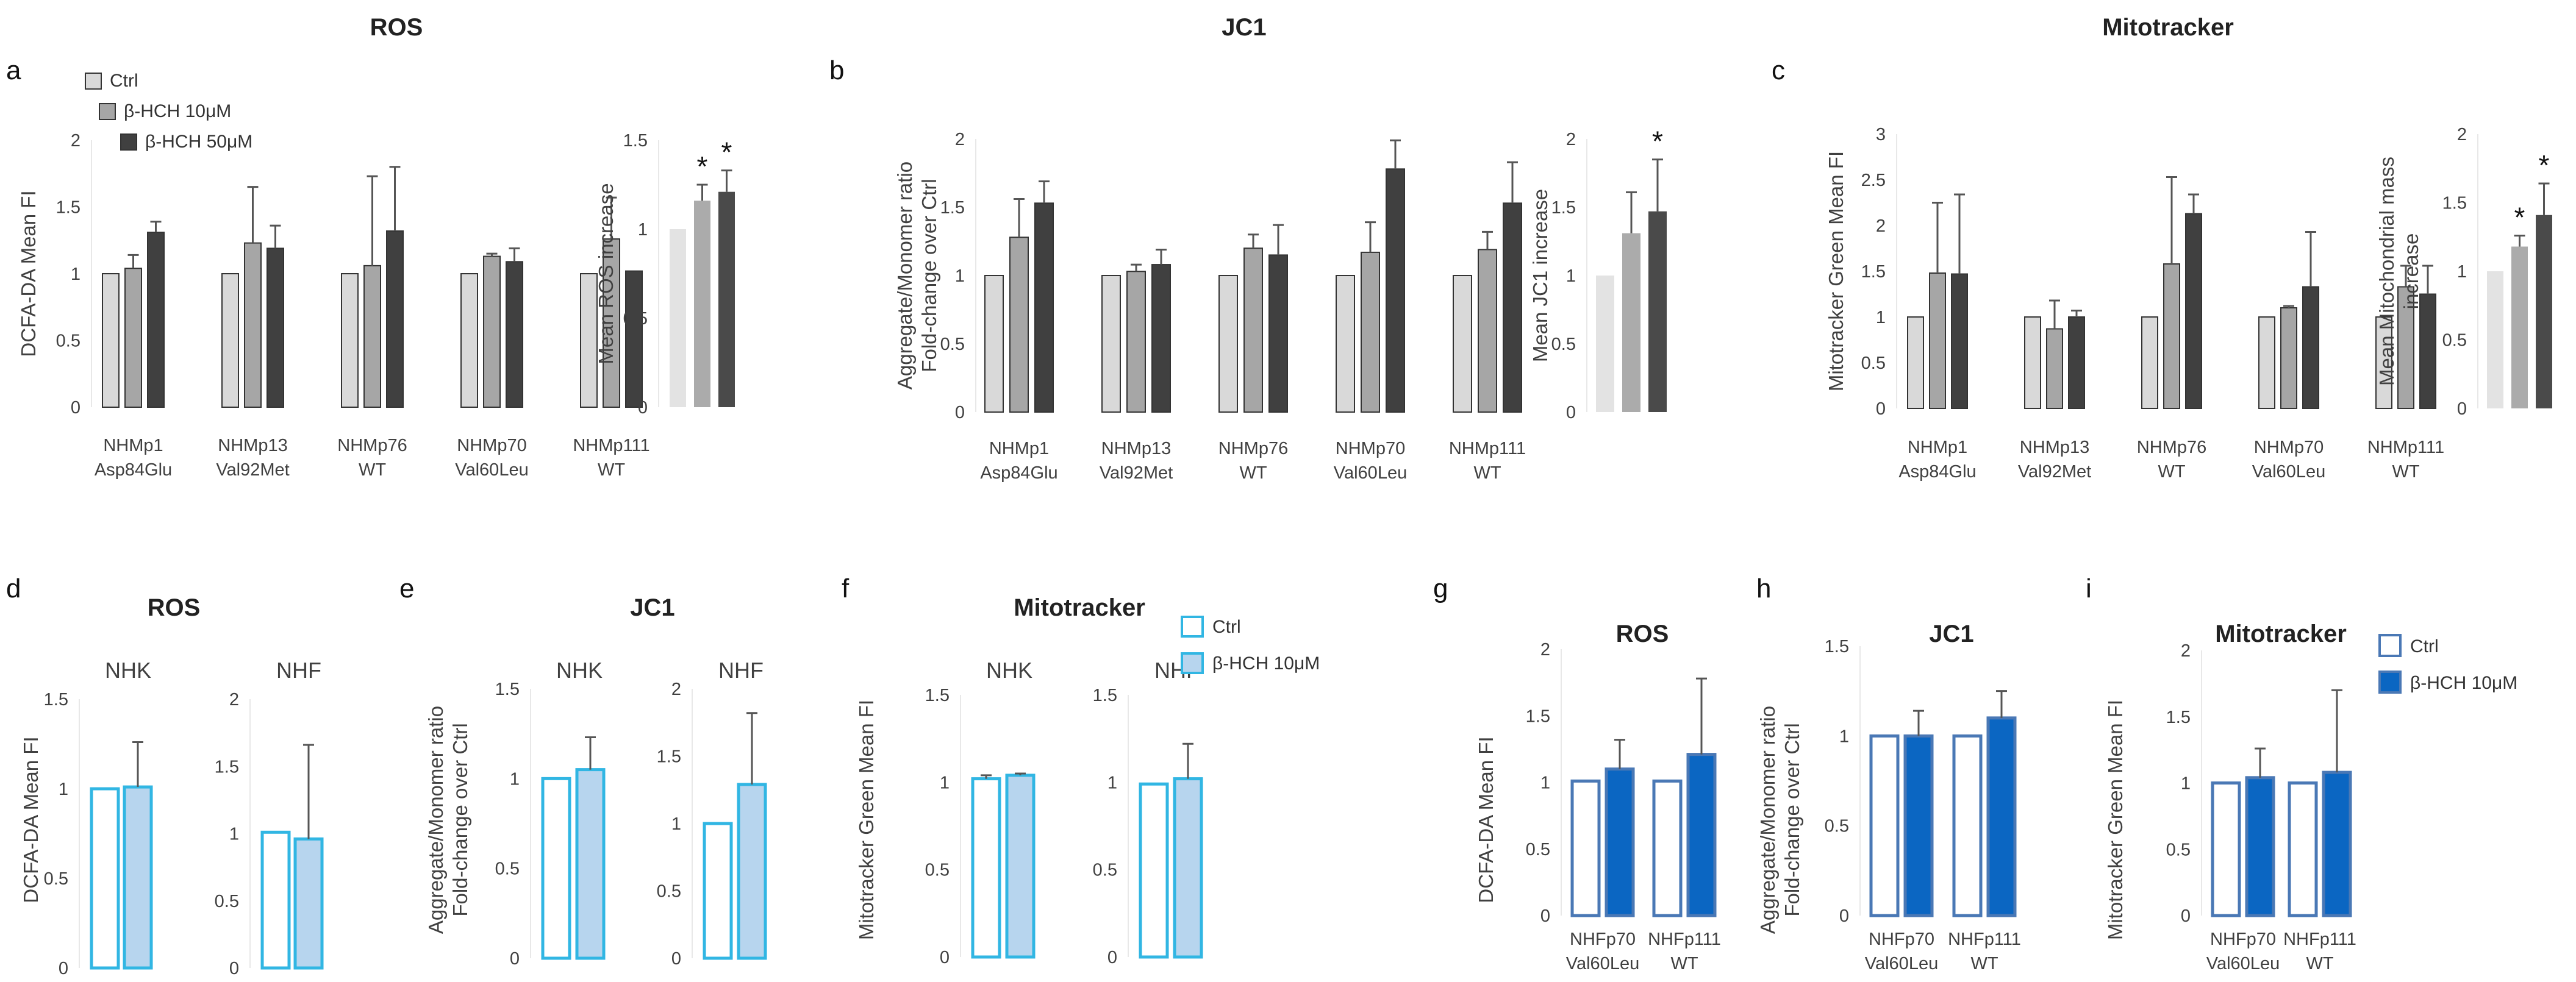  I want to click on g-x-category: NHFp111, so click(1684, 939).